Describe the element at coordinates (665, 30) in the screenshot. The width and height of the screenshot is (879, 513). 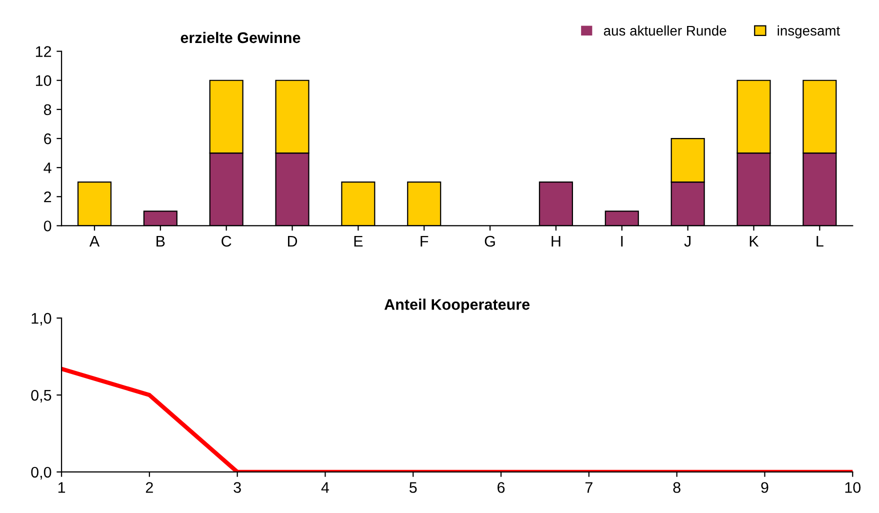
I see `legend-label: aus aktueller Runde` at that location.